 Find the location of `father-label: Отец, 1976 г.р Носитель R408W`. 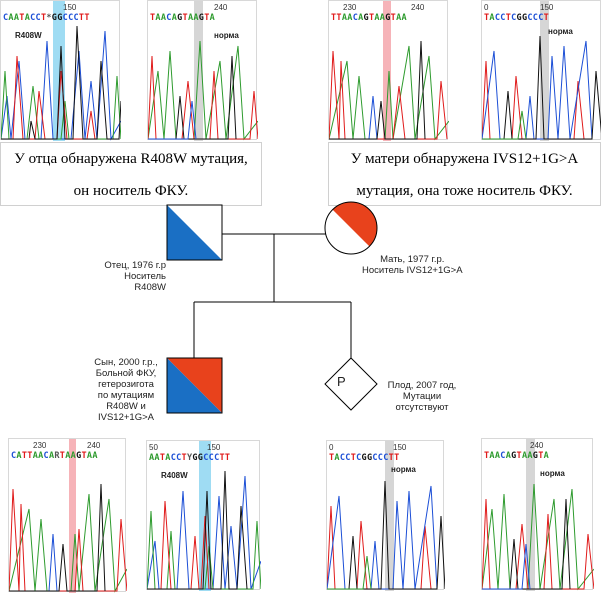

father-label: Отец, 1976 г.р Носитель R408W is located at coordinates (131, 276).